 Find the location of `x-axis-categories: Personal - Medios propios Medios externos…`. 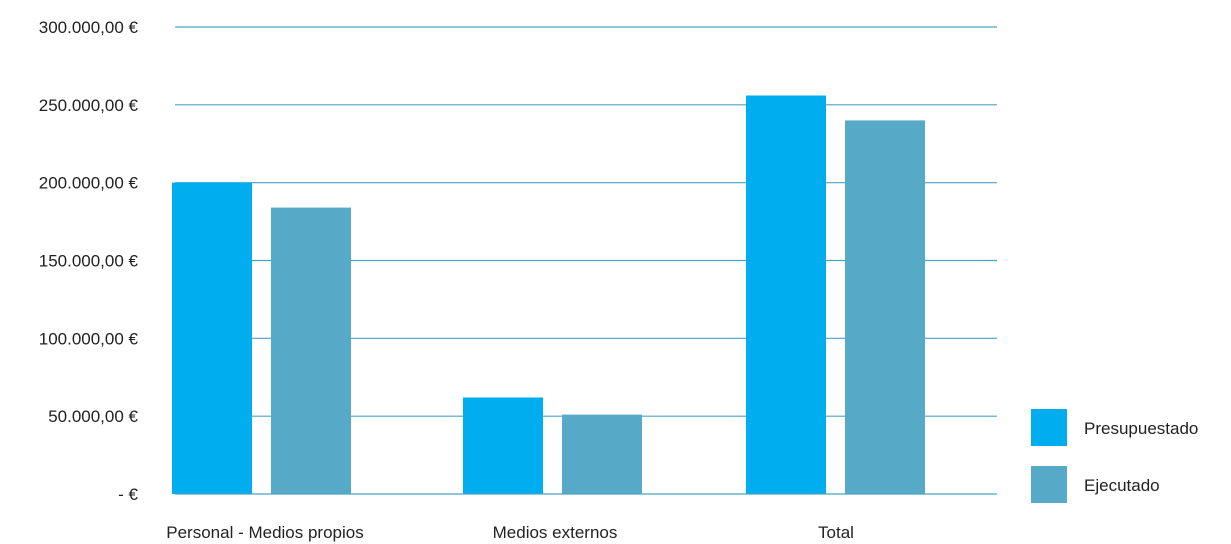

x-axis-categories: Personal - Medios propios Medios externos… is located at coordinates (510, 532).